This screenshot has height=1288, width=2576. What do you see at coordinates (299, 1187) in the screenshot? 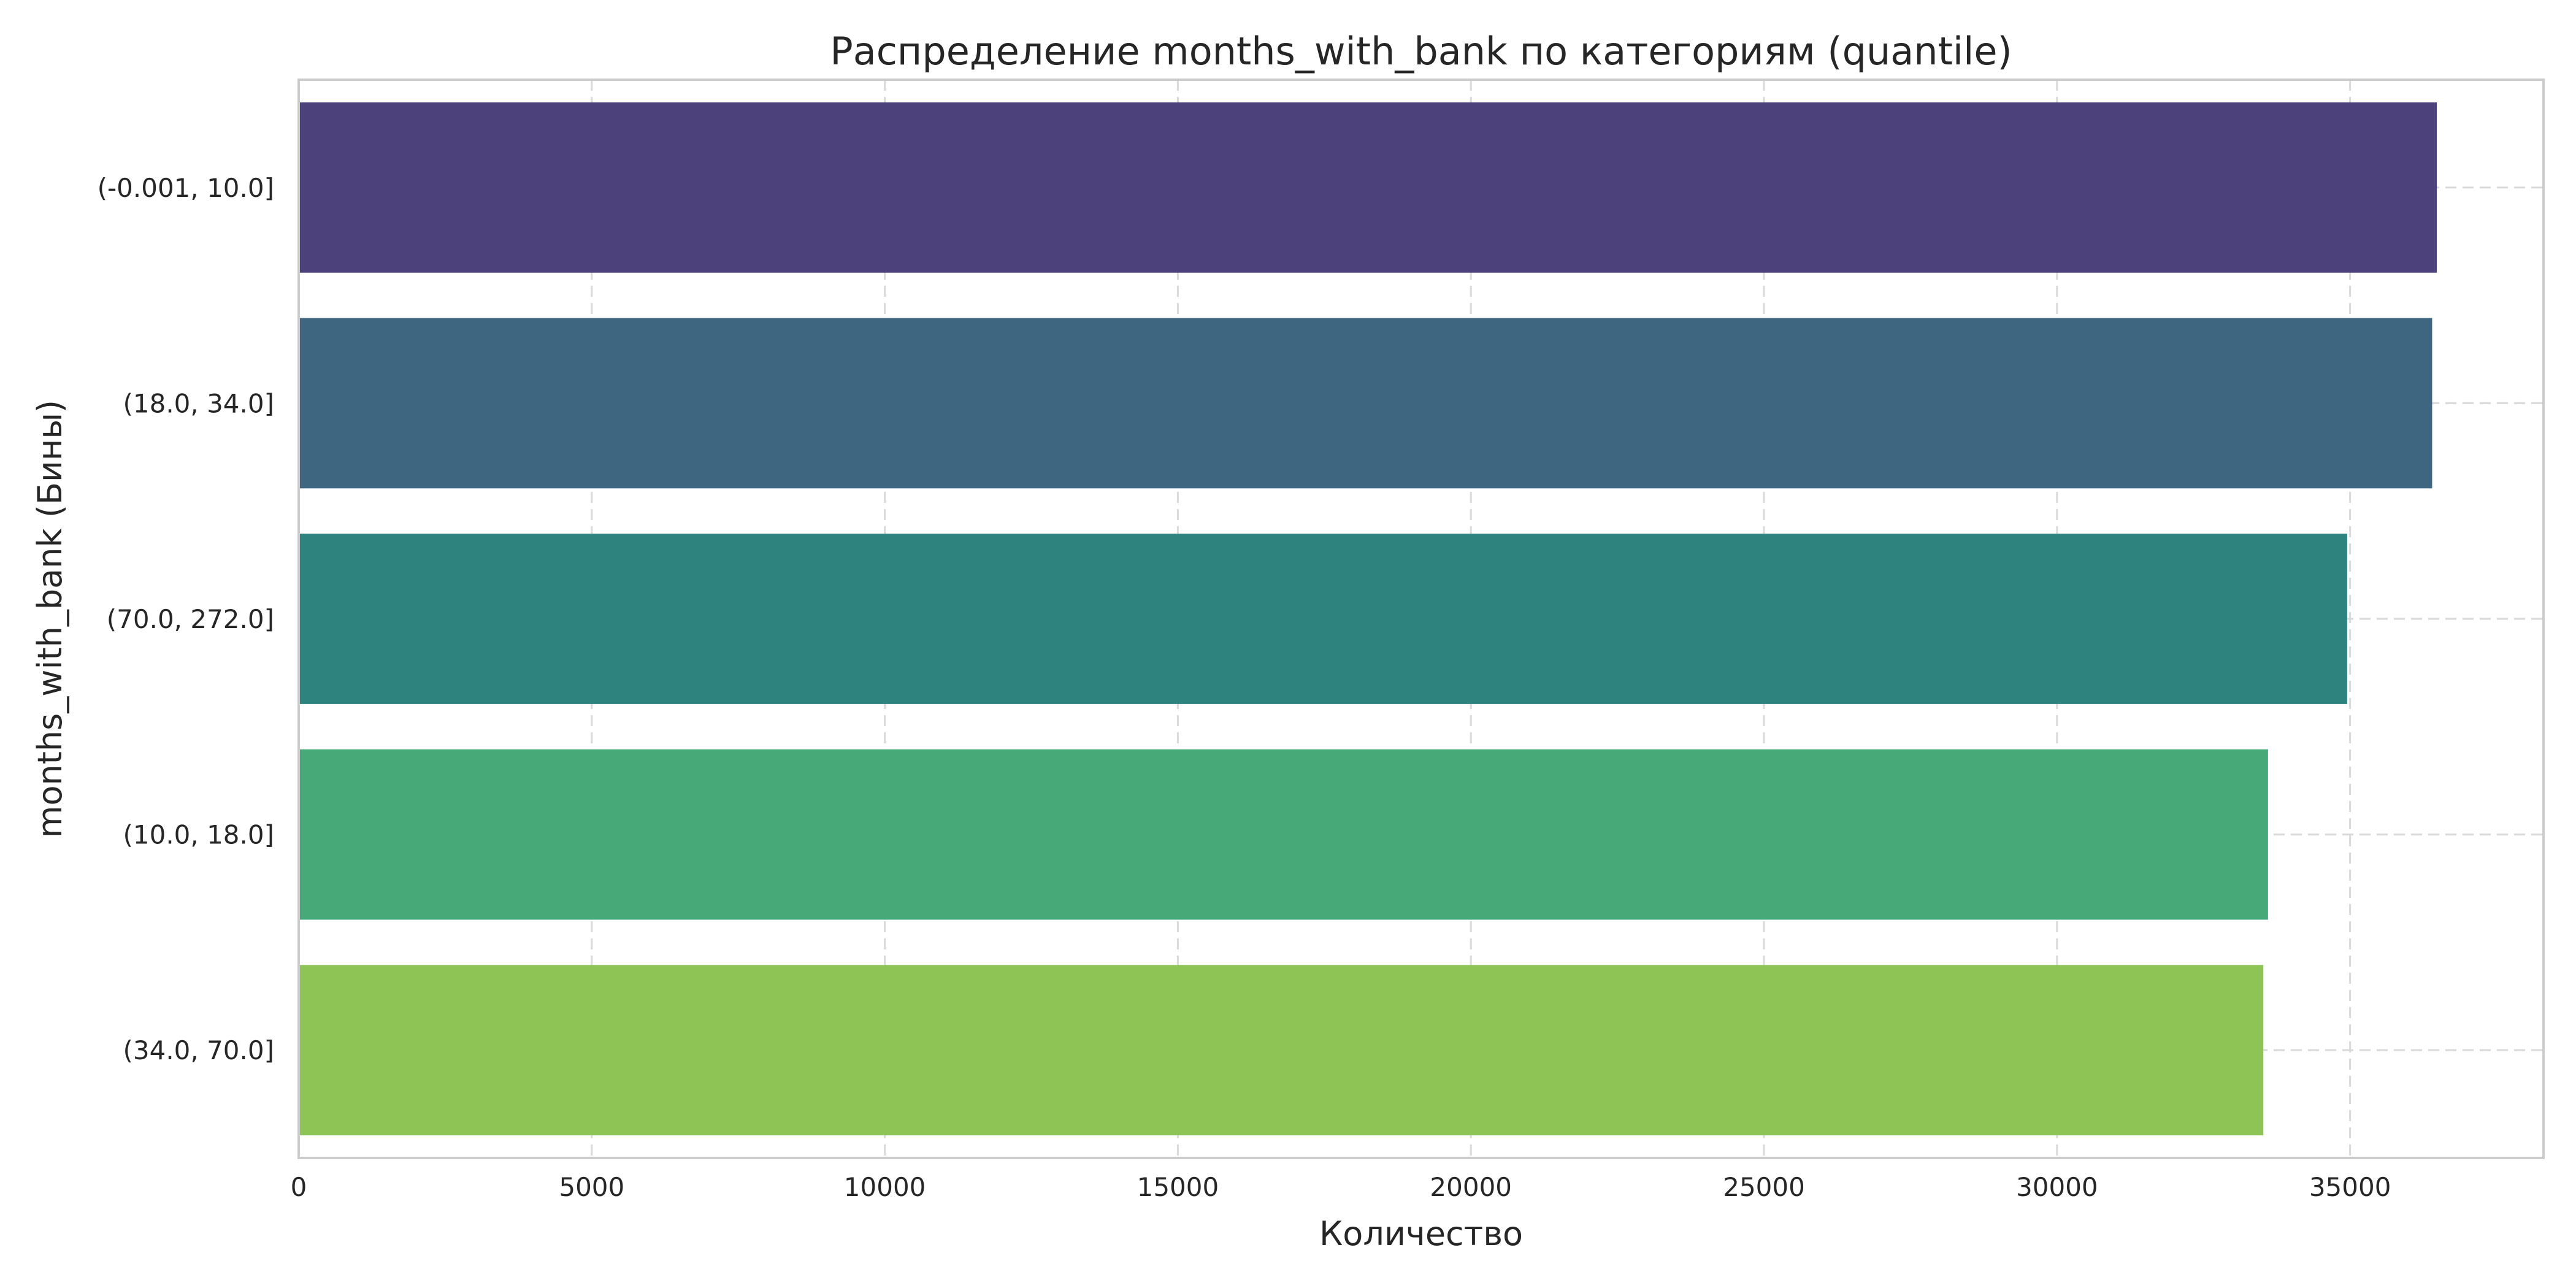
I see `x-tick-label: 0` at bounding box center [299, 1187].